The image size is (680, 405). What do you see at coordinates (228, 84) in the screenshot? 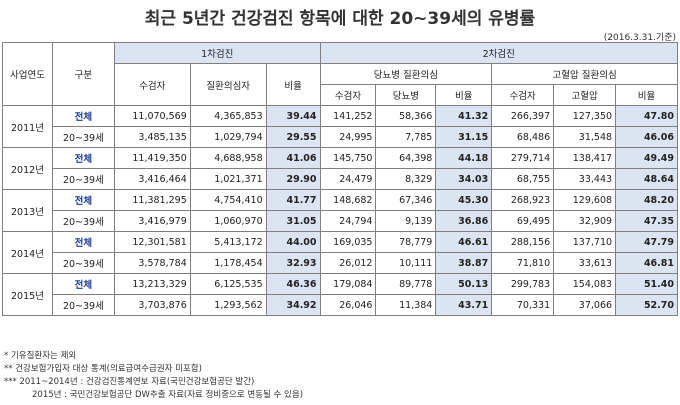
I see `header-suspected-1: 질환의심자` at bounding box center [228, 84].